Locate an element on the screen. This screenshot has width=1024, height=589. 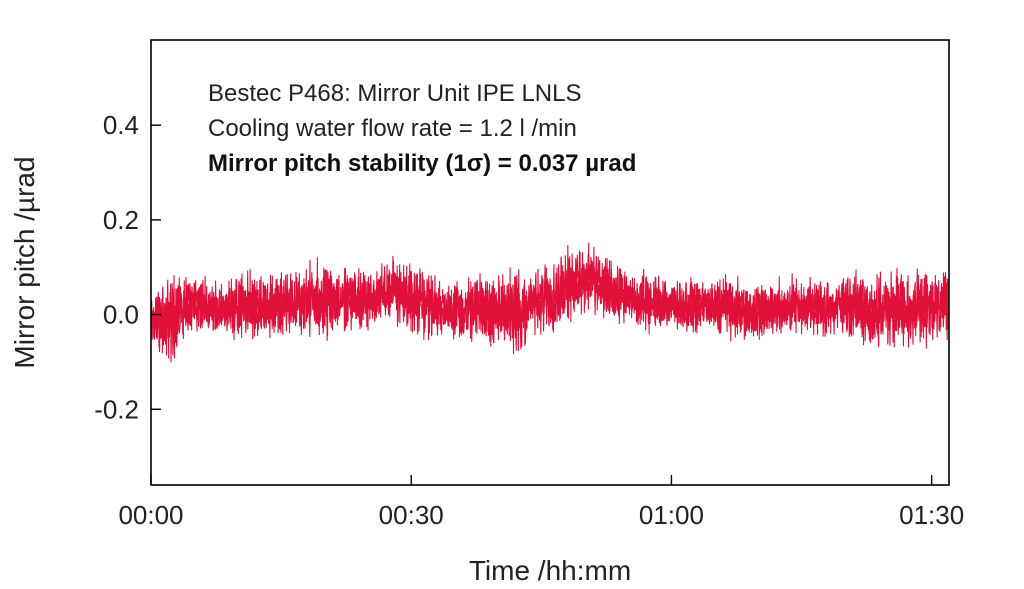
x-axis-title: Time /hh:mm is located at coordinates (550, 570).